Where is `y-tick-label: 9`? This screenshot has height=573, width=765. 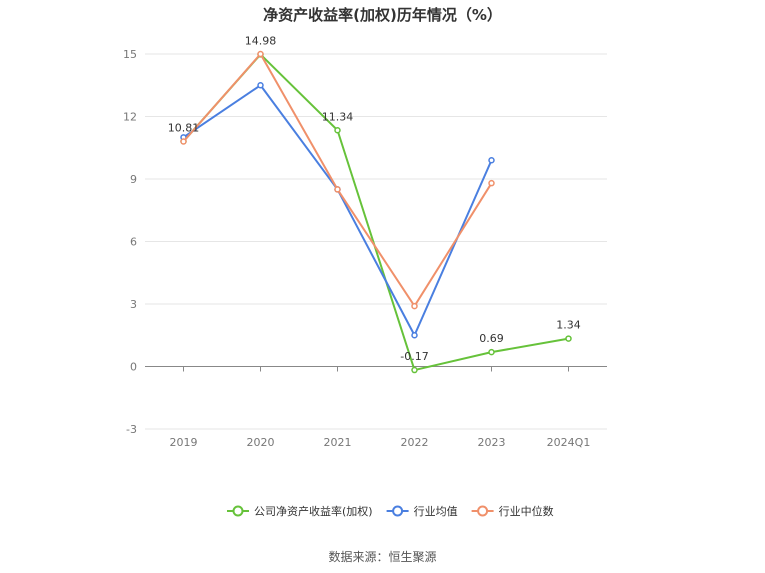
y-tick-label: 9 is located at coordinates (133, 179).